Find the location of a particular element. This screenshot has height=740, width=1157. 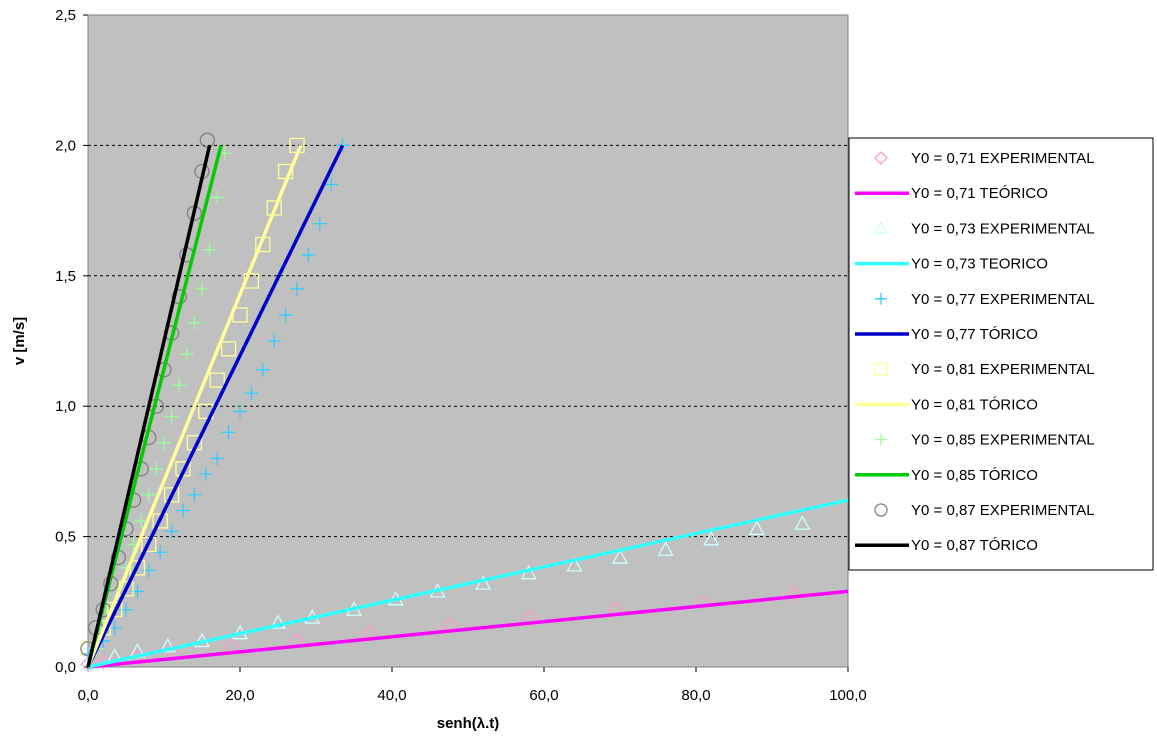

x-tick-label: 0,0 is located at coordinates (88, 695).